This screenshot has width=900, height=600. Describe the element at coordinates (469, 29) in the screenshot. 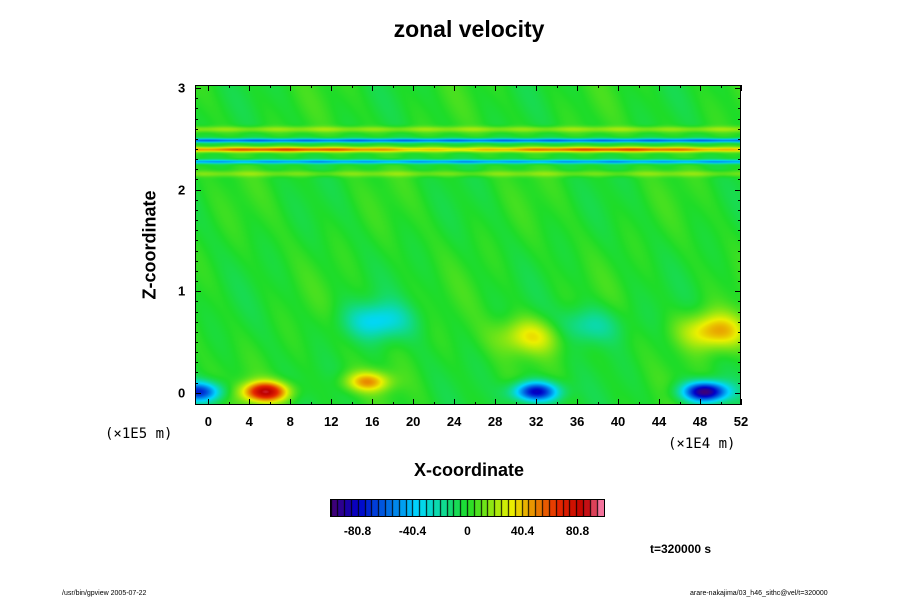

I see `chart-title: zonal velocity` at that location.